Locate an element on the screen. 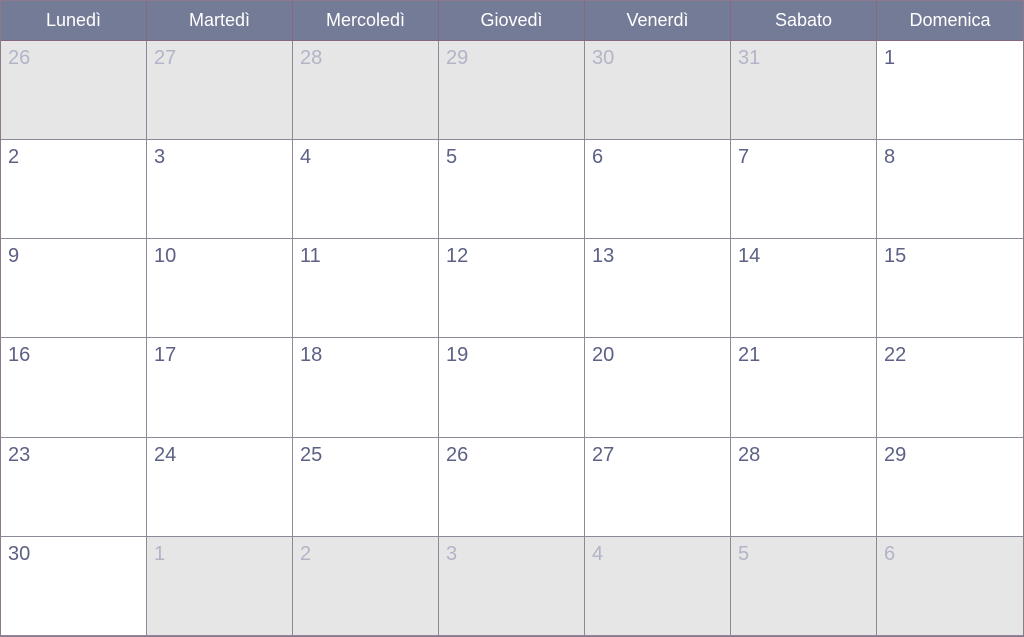 The height and width of the screenshot is (637, 1024). day-number: 22 is located at coordinates (895, 355).